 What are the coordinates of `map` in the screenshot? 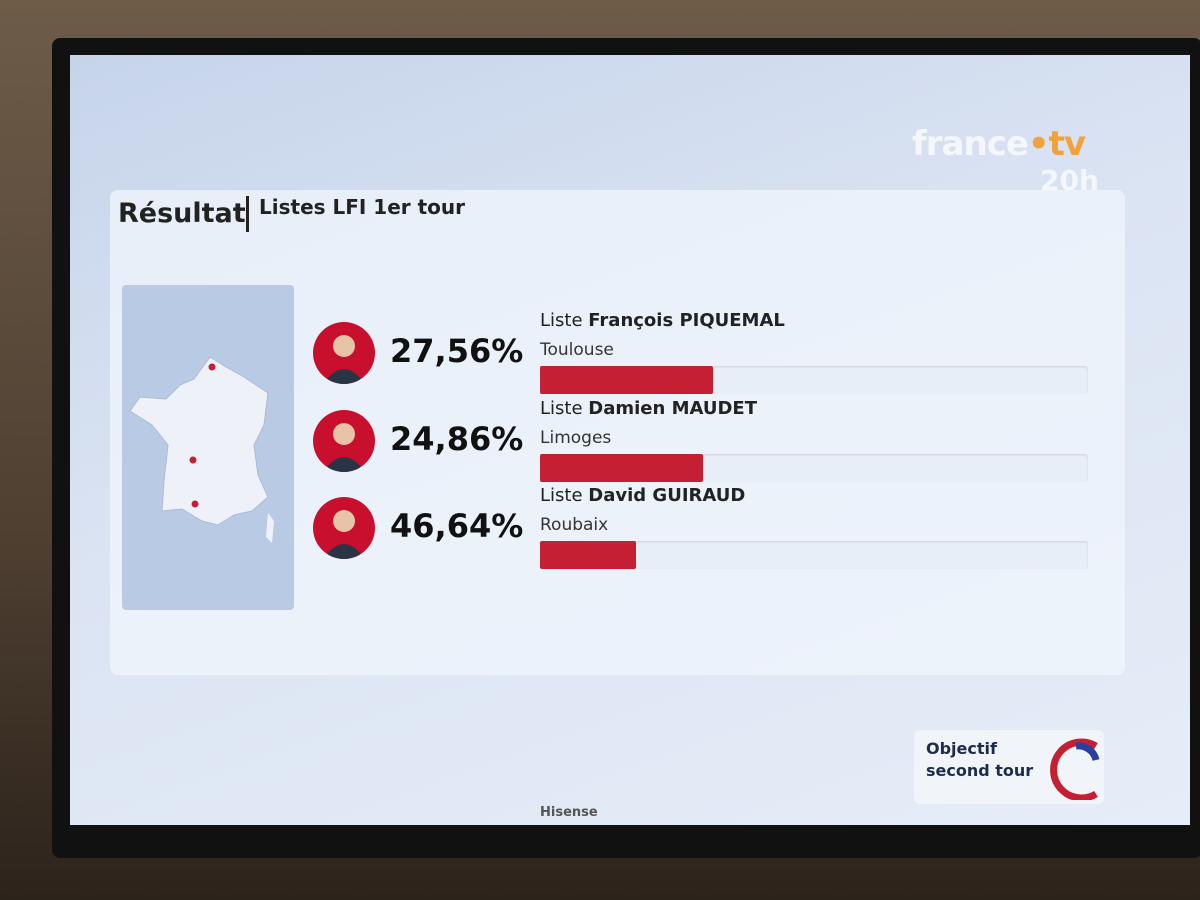 It's located at (208, 447).